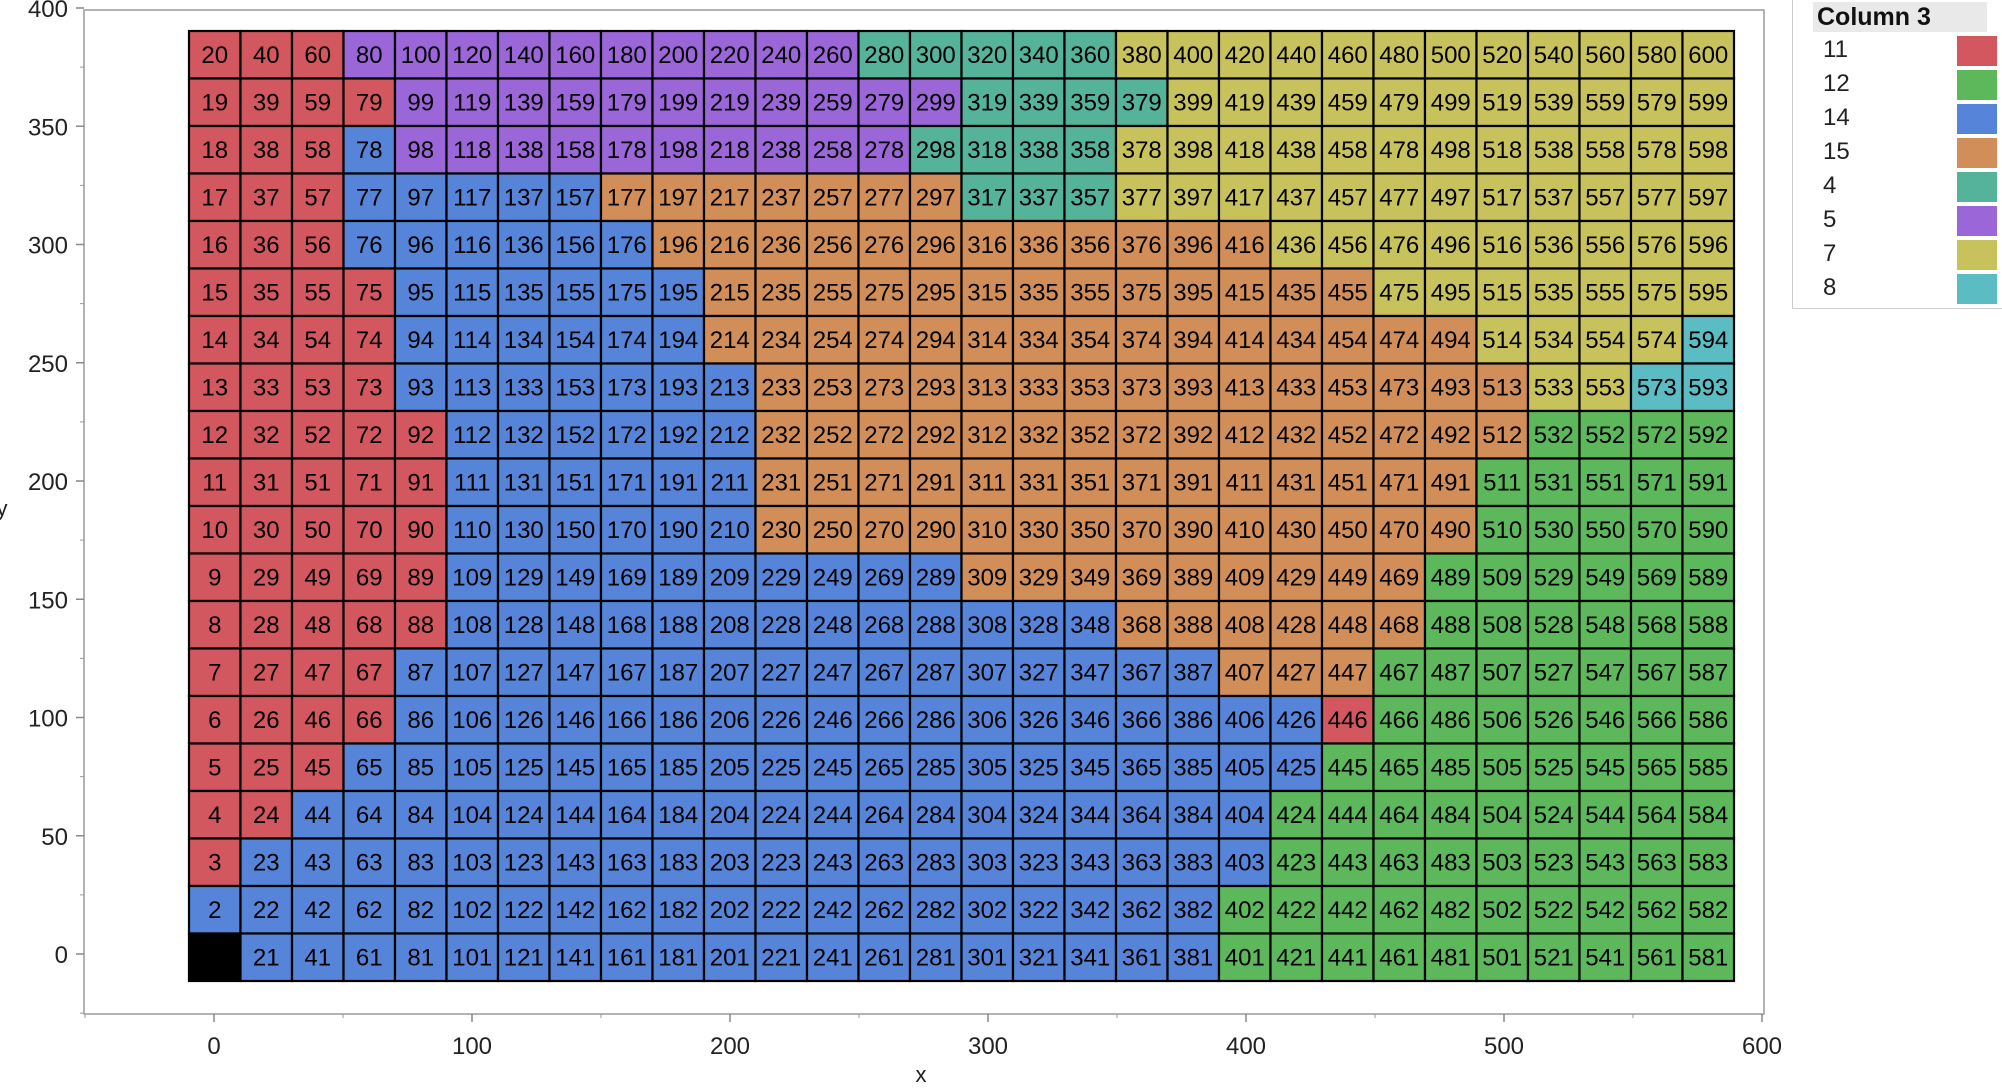 This screenshot has height=1092, width=2002. I want to click on legend-item: 14, so click(1897, 119).